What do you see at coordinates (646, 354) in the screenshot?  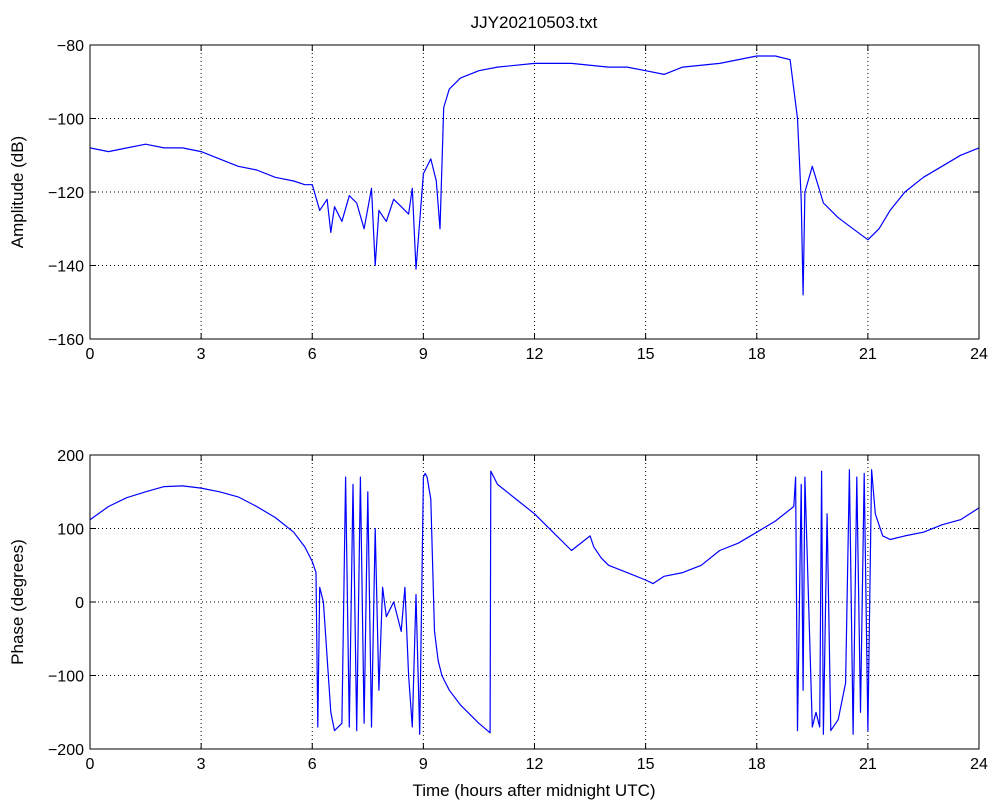 I see `amplitude-x-tick-label: 15` at bounding box center [646, 354].